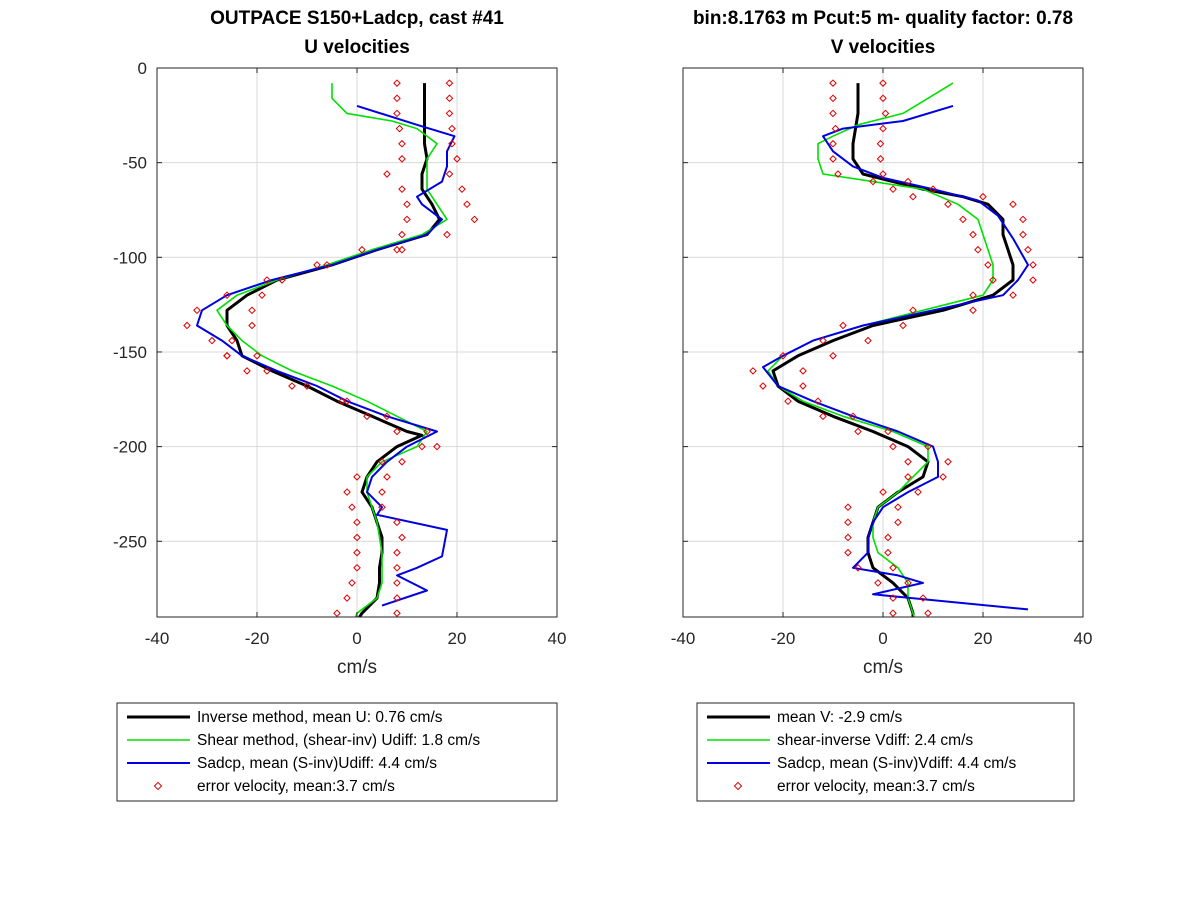  Describe the element at coordinates (357, 667) in the screenshot. I see `left-x-axis-label: cm/s` at that location.